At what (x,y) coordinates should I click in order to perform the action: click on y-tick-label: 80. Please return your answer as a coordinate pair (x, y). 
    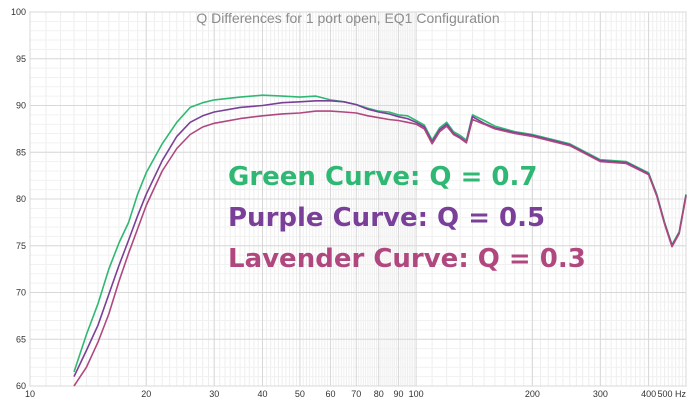
    Looking at the image, I should click on (21, 199).